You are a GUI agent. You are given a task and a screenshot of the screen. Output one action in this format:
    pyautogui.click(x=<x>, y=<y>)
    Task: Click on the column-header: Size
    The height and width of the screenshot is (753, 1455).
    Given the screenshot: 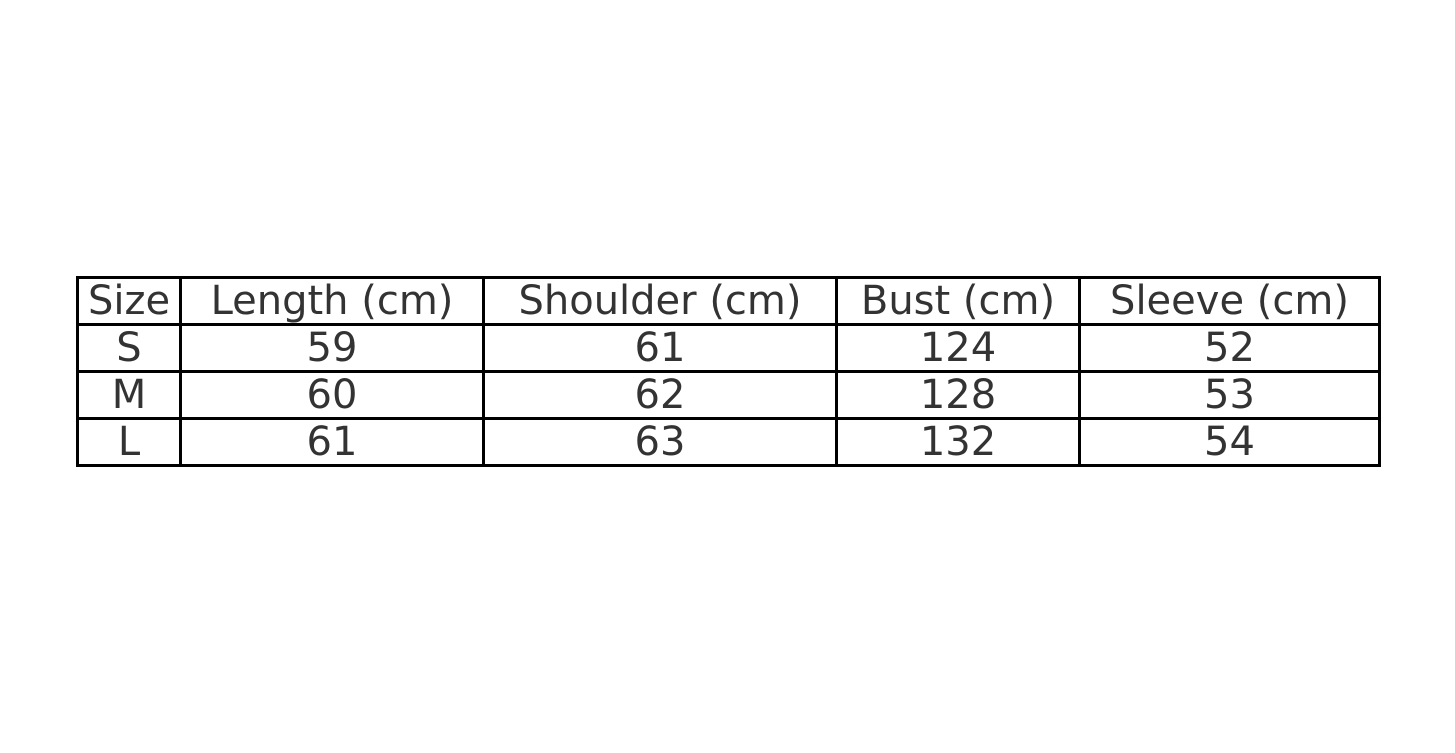 What is the action you would take?
    pyautogui.click(x=129, y=301)
    